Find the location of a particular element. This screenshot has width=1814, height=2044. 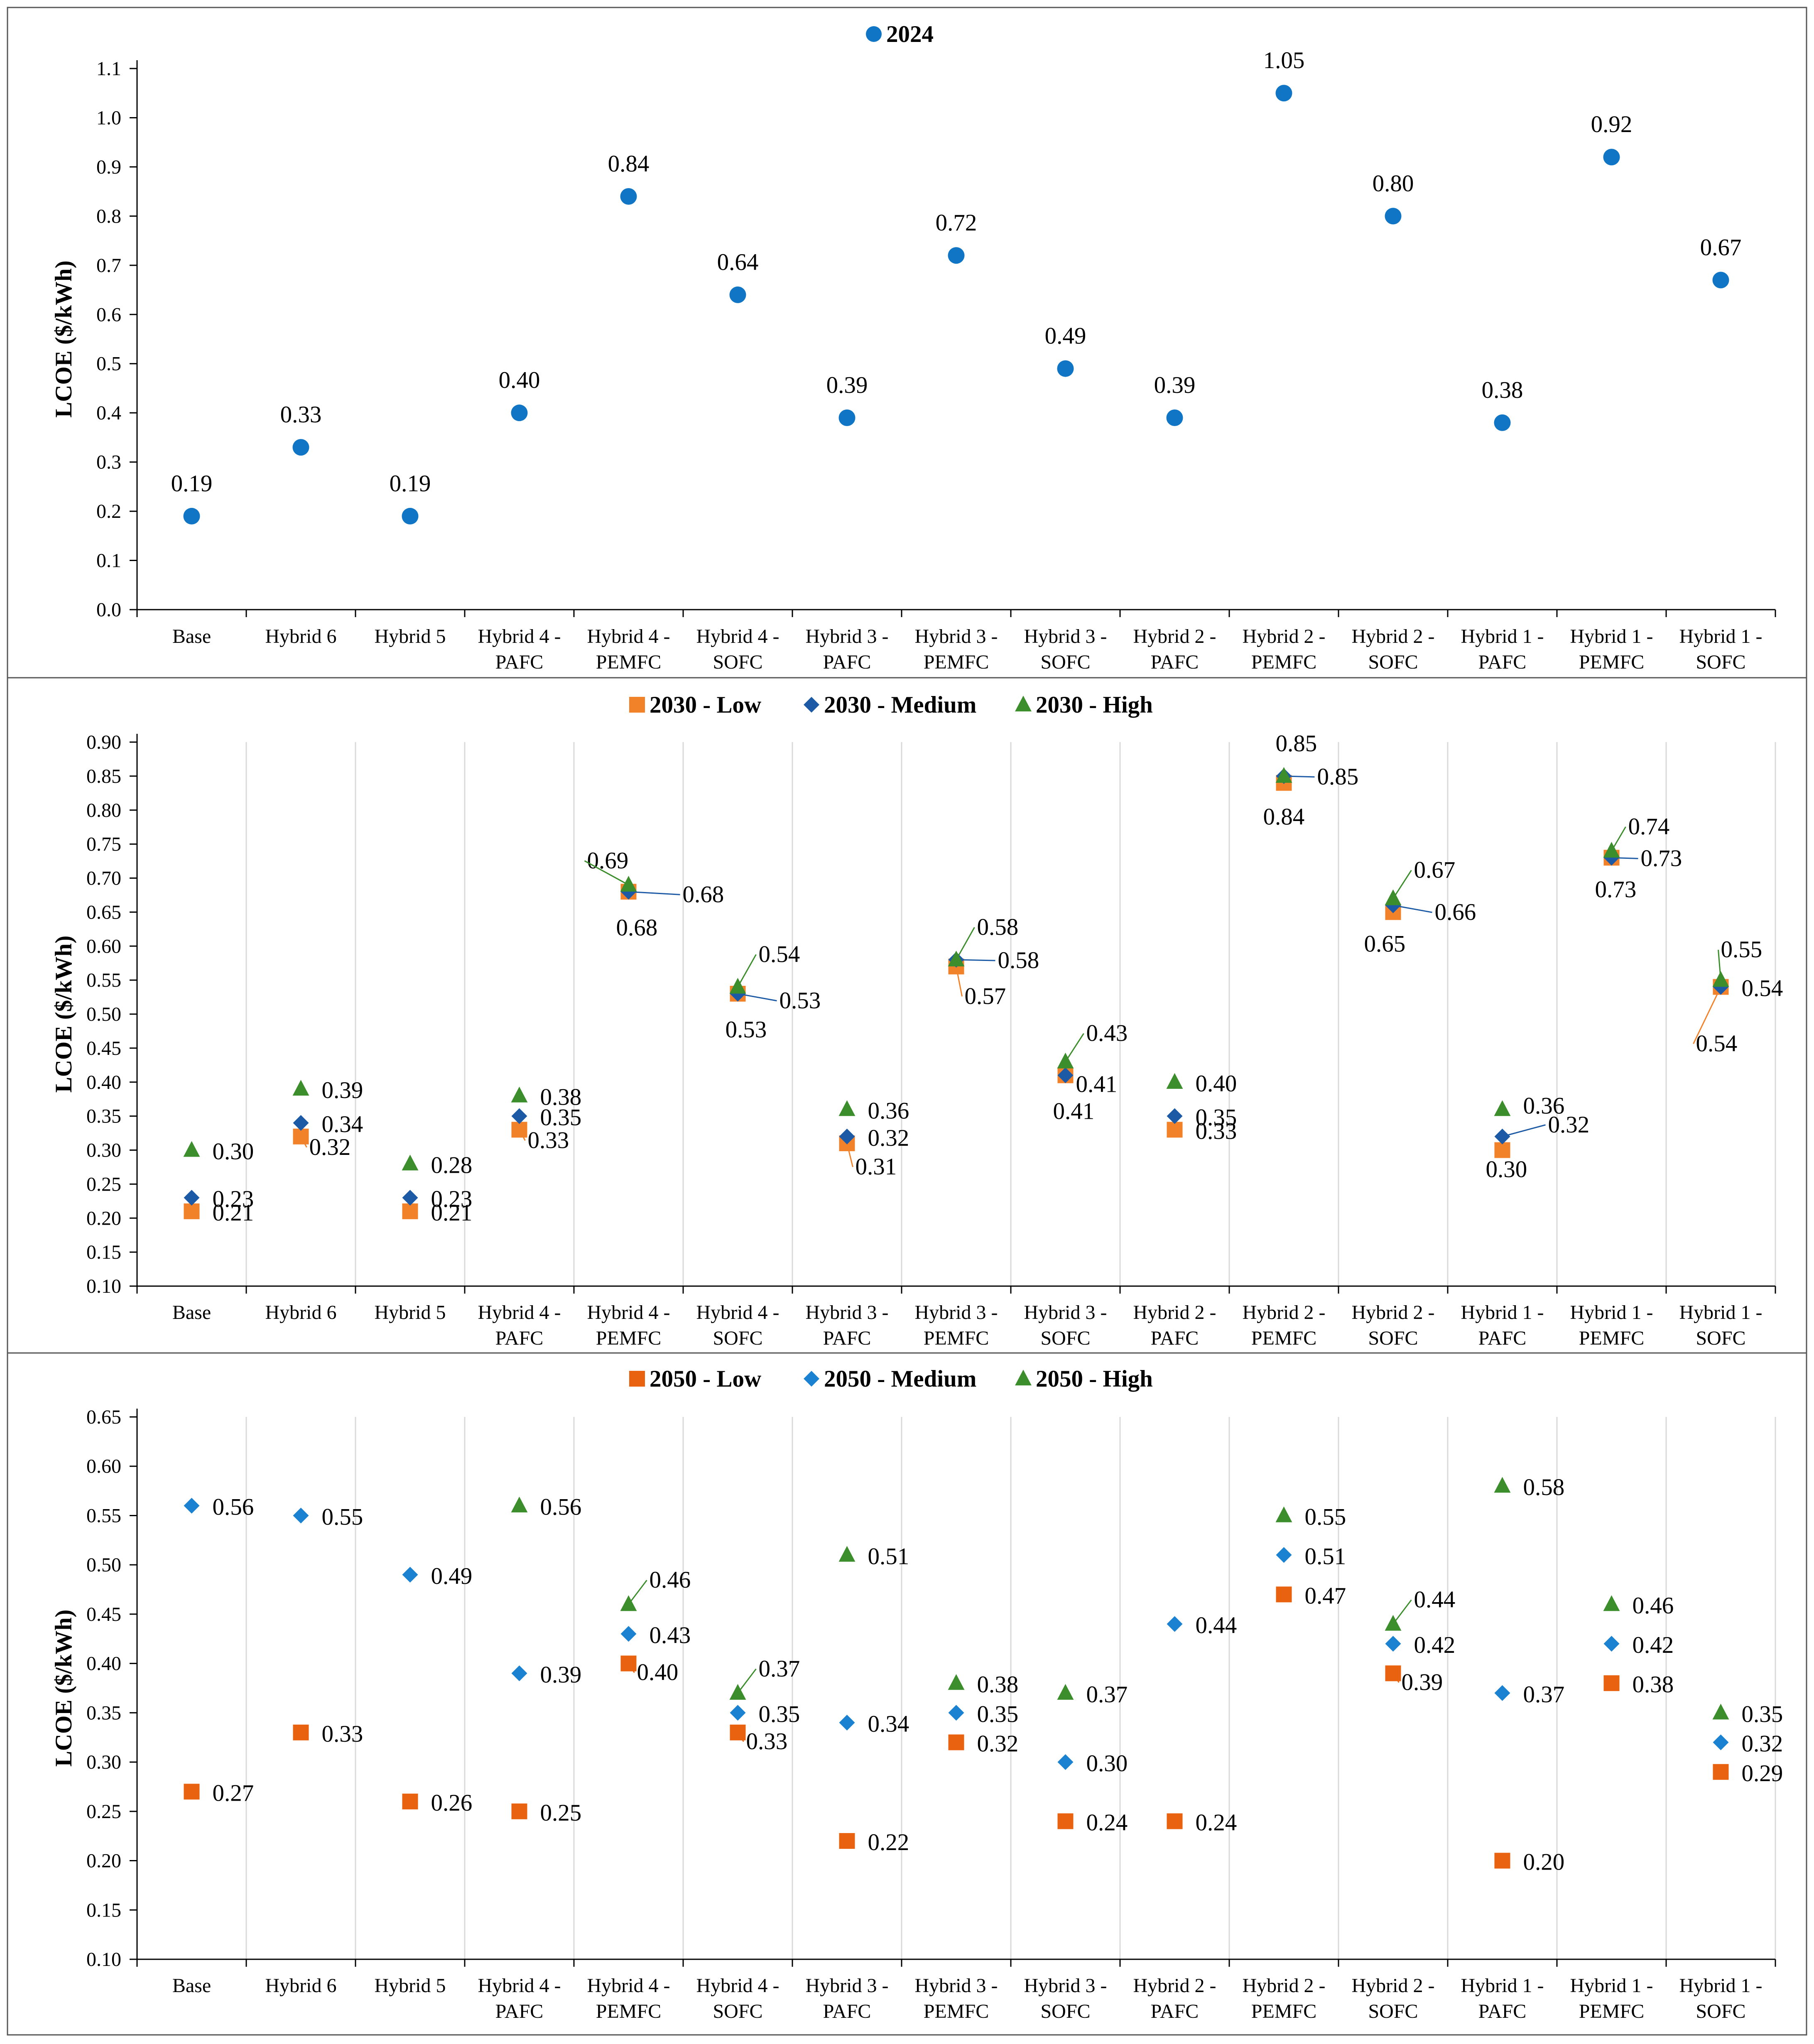

data-label: 0.55 is located at coordinates (1742, 949).